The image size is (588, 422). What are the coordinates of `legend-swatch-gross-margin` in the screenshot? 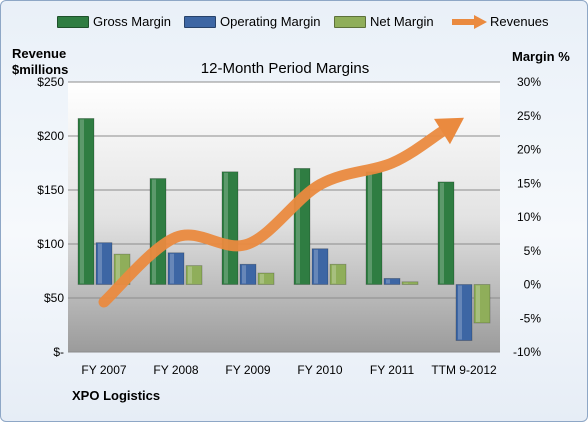 It's located at (73, 22).